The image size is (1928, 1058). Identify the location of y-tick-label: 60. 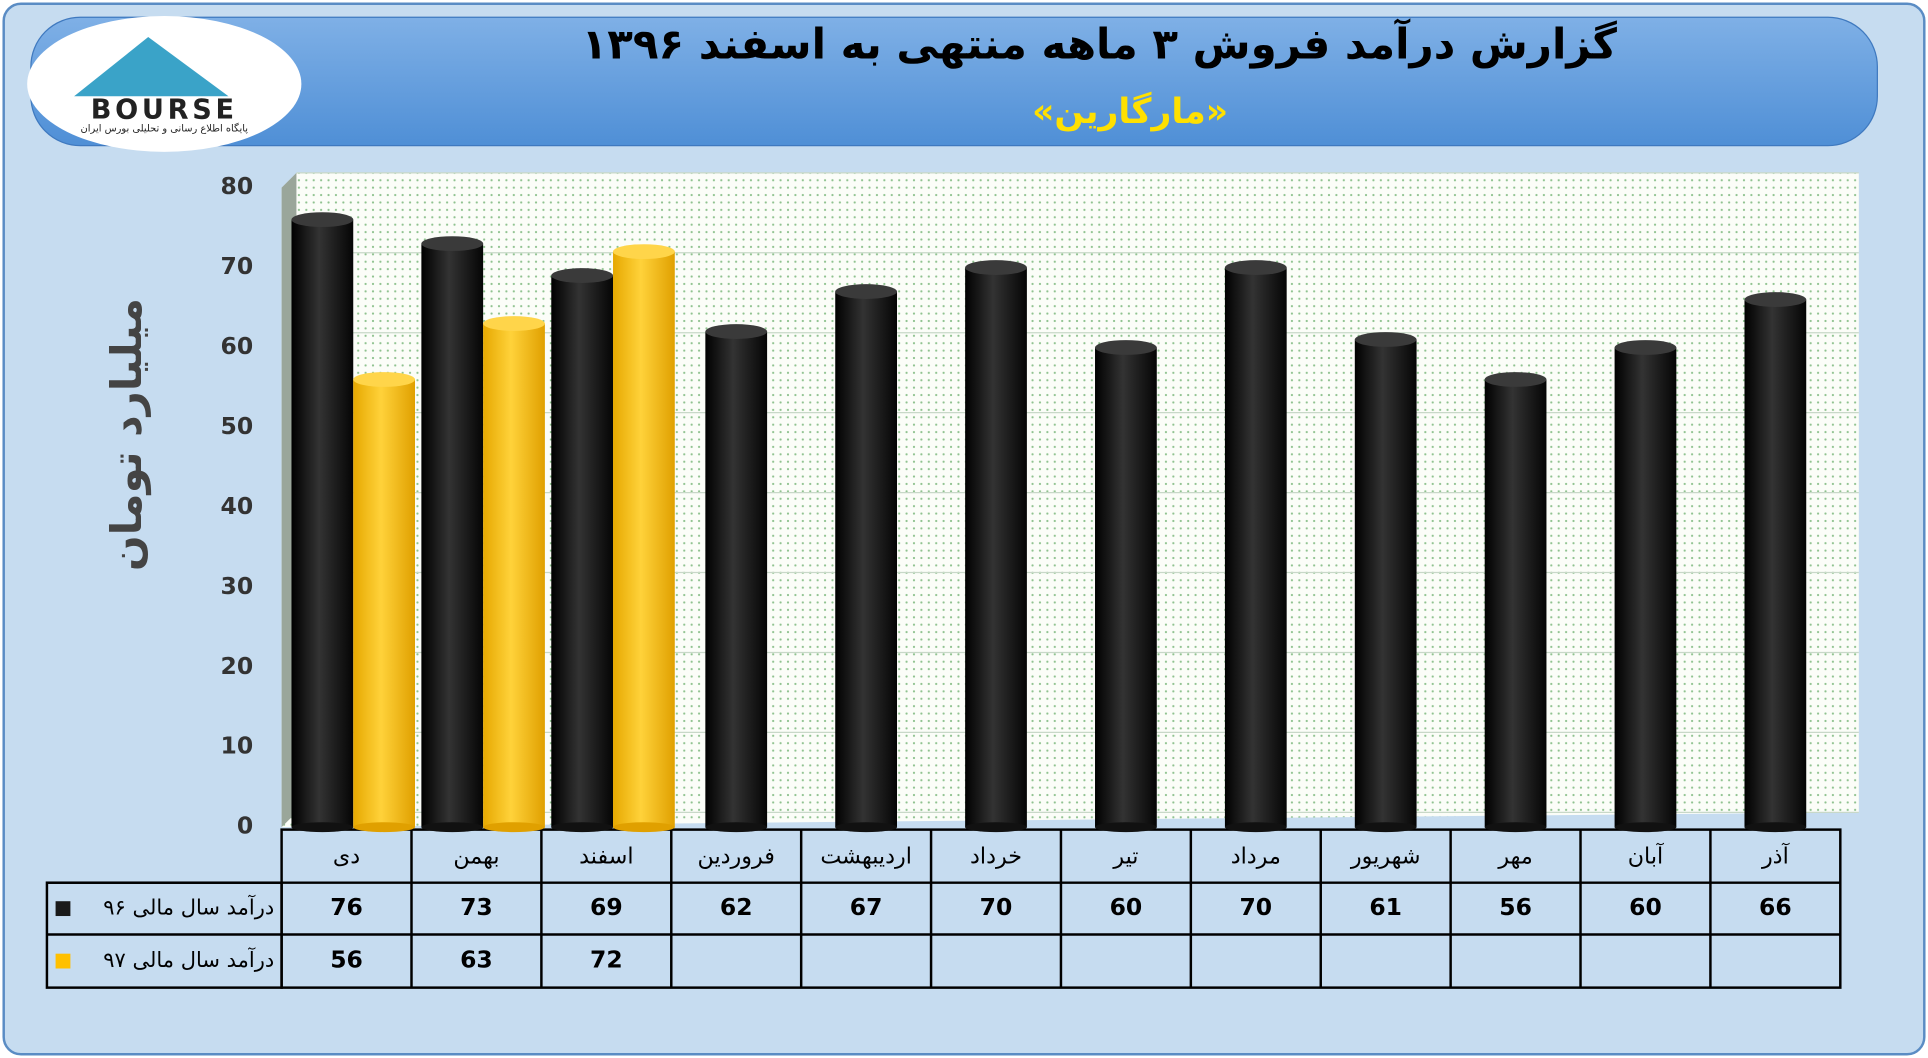
(237, 346).